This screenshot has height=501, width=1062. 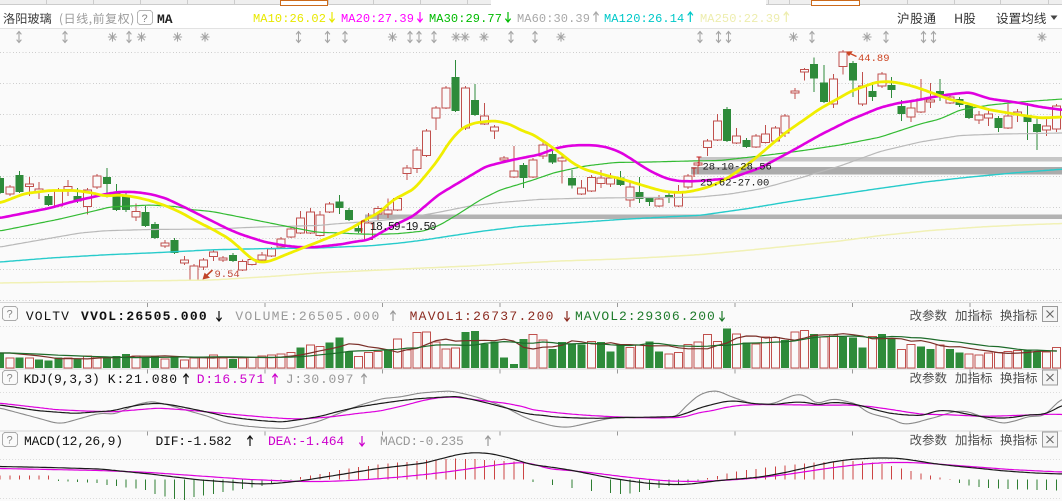 I want to click on svg-text: MA120:26.14, so click(x=644, y=19).